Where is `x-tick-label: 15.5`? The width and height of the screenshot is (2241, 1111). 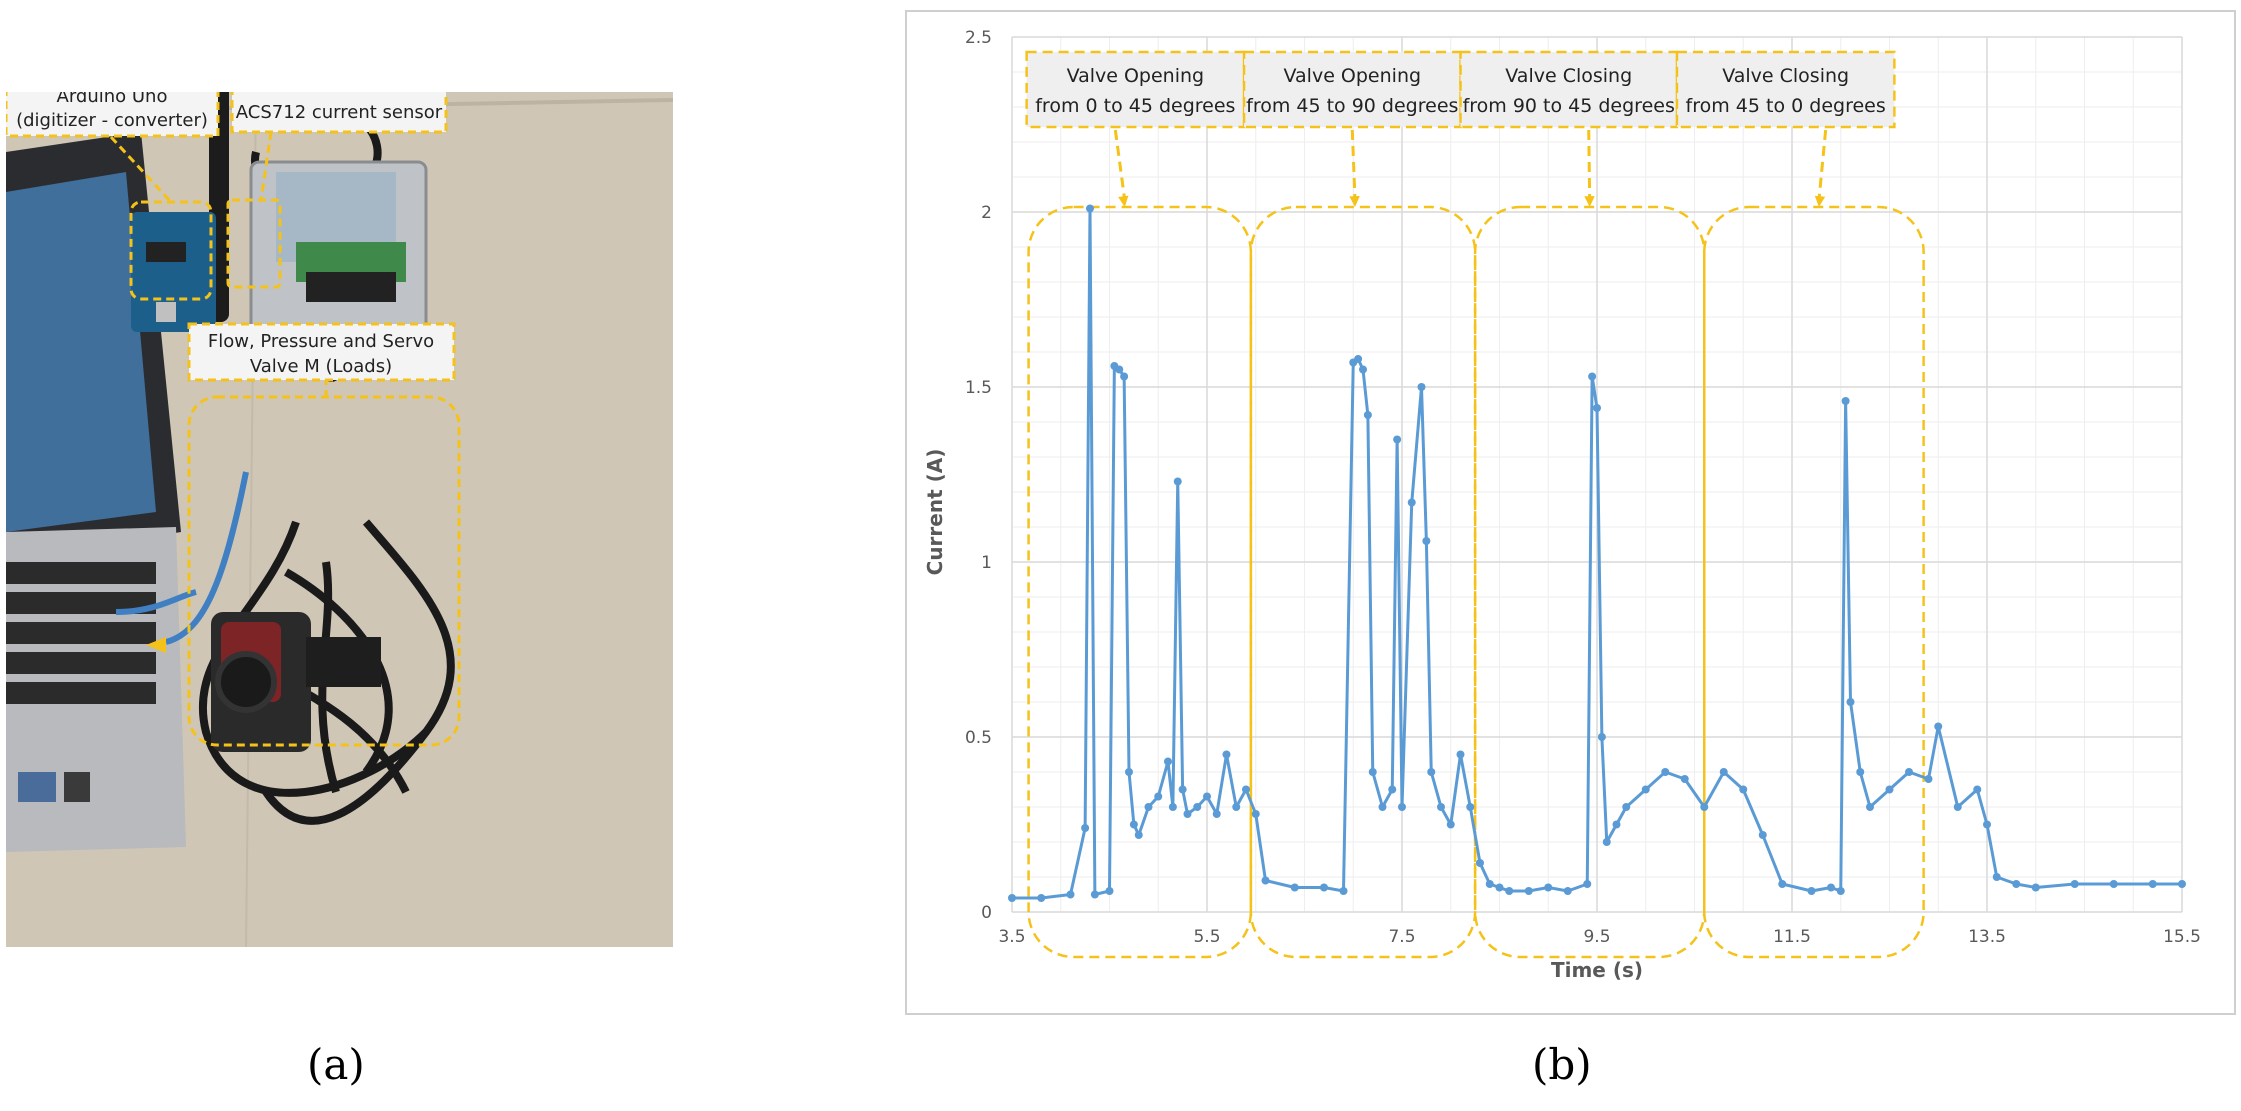
x-tick-label: 15.5 is located at coordinates (2182, 937).